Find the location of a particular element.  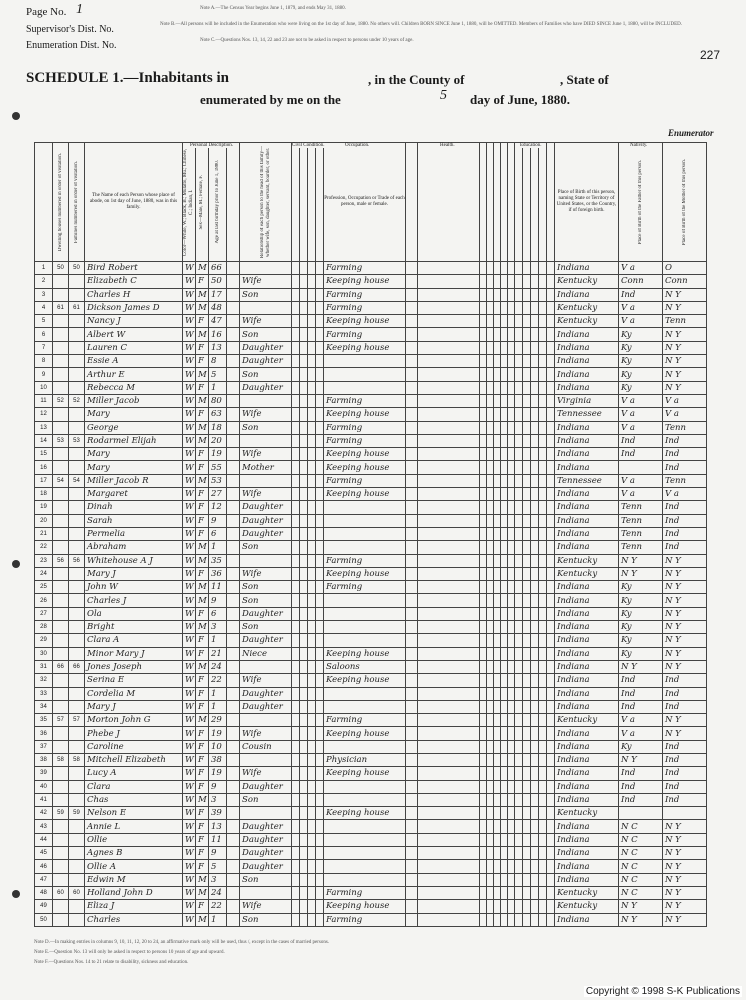

cell: Conn is located at coordinates (640, 281).